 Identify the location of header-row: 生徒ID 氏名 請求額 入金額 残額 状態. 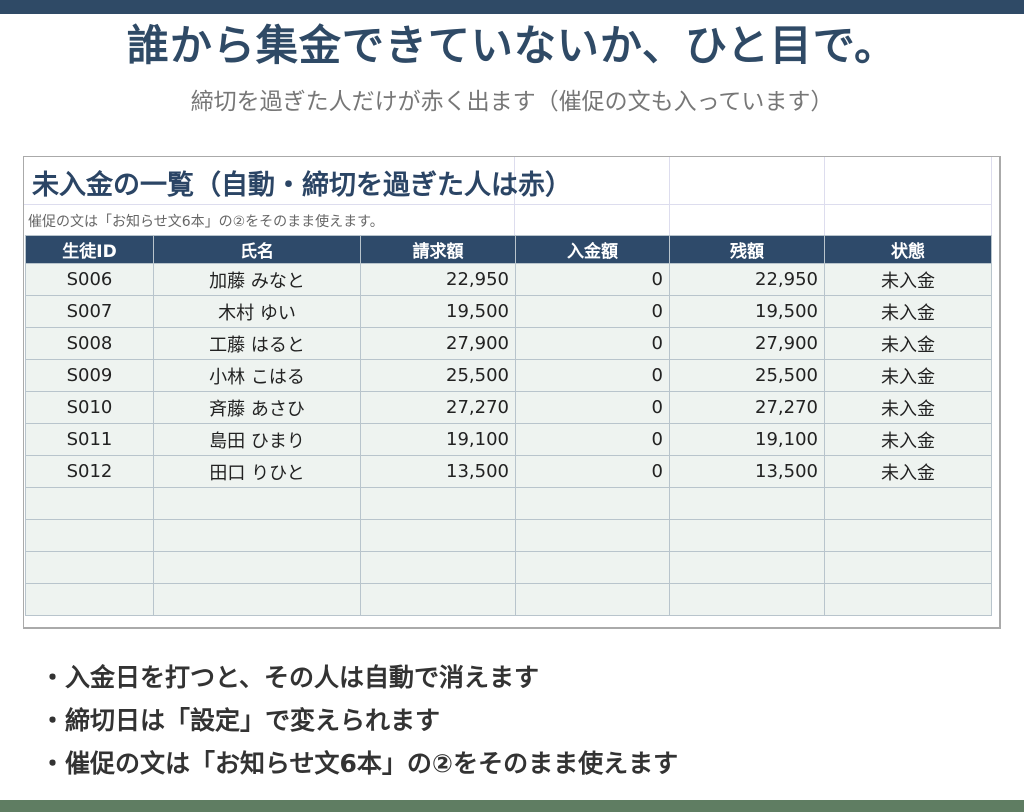
(508, 249).